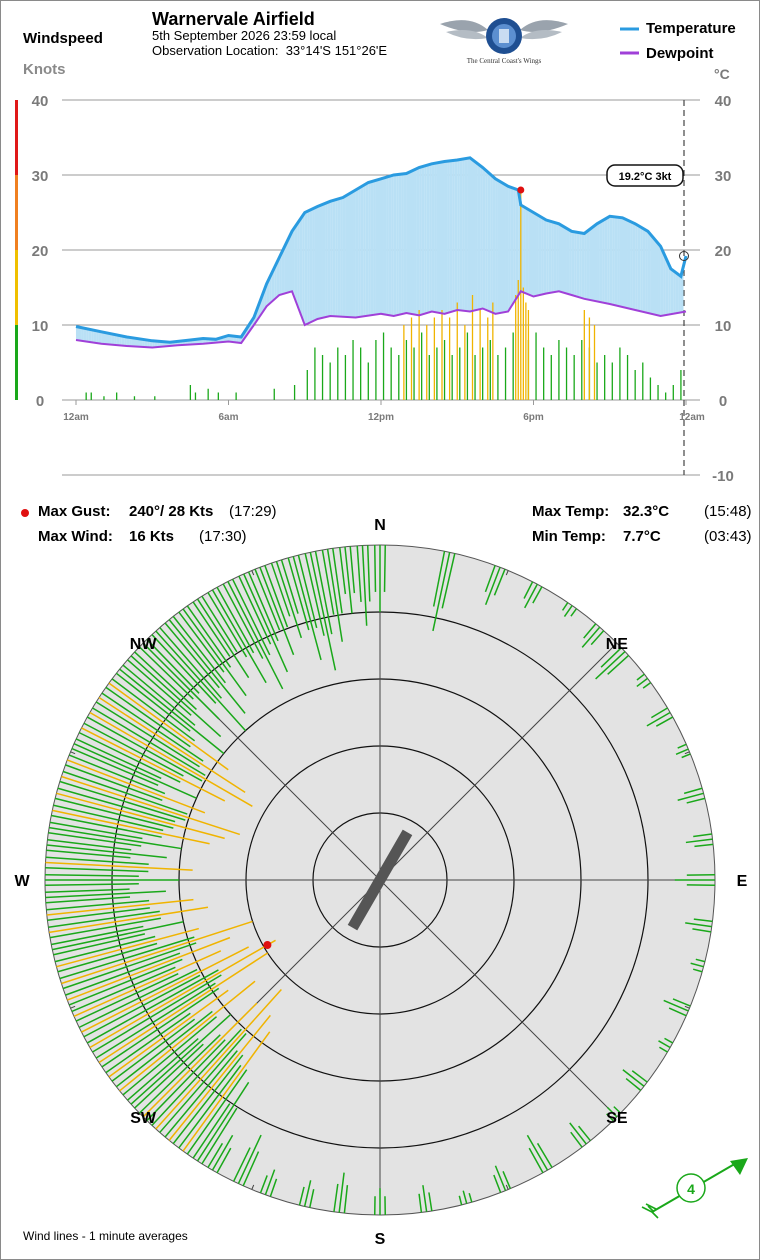 This screenshot has width=760, height=1260. I want to click on rose-spoke, so click(498, 998).